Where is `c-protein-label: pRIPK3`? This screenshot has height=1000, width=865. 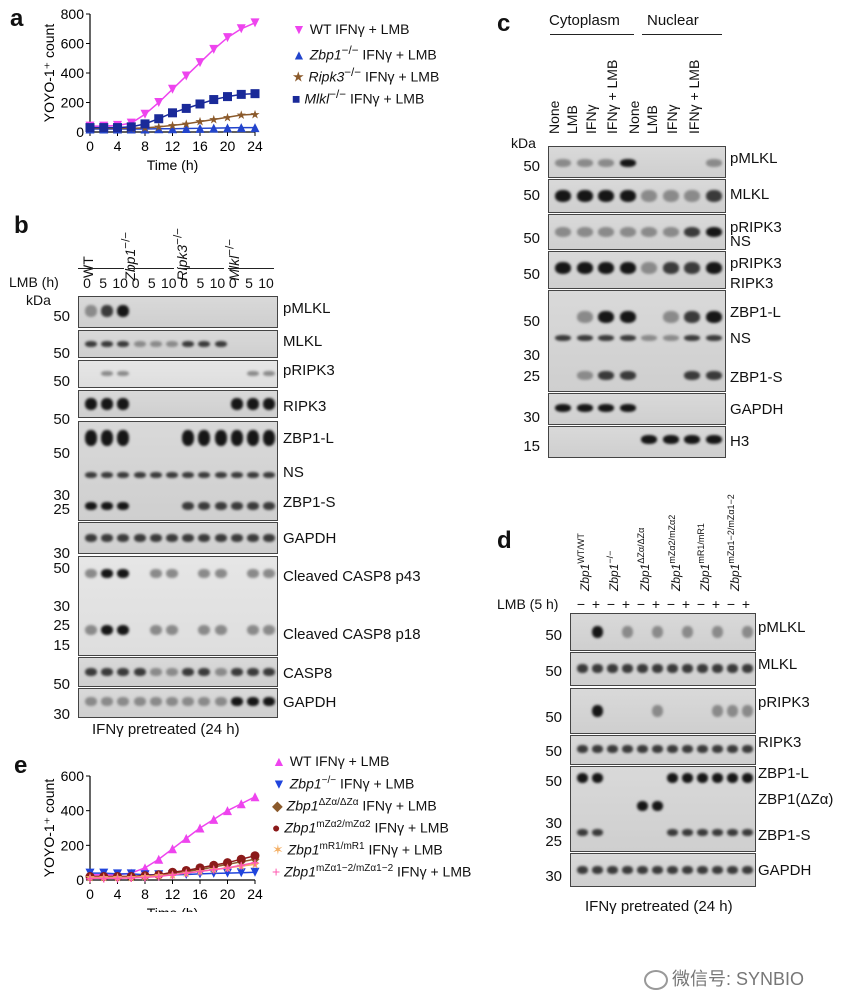
c-protein-label: pRIPK3 is located at coordinates (756, 263).